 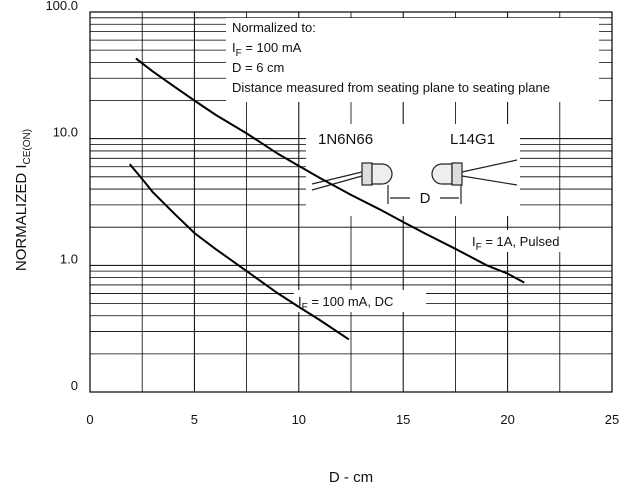 I want to click on x-tick-label: 10, so click(x=299, y=419).